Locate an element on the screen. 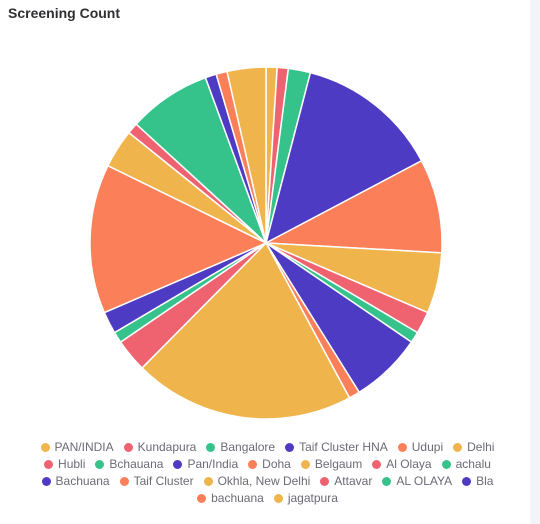  legend-item-2: Bangalore is located at coordinates (240, 447).